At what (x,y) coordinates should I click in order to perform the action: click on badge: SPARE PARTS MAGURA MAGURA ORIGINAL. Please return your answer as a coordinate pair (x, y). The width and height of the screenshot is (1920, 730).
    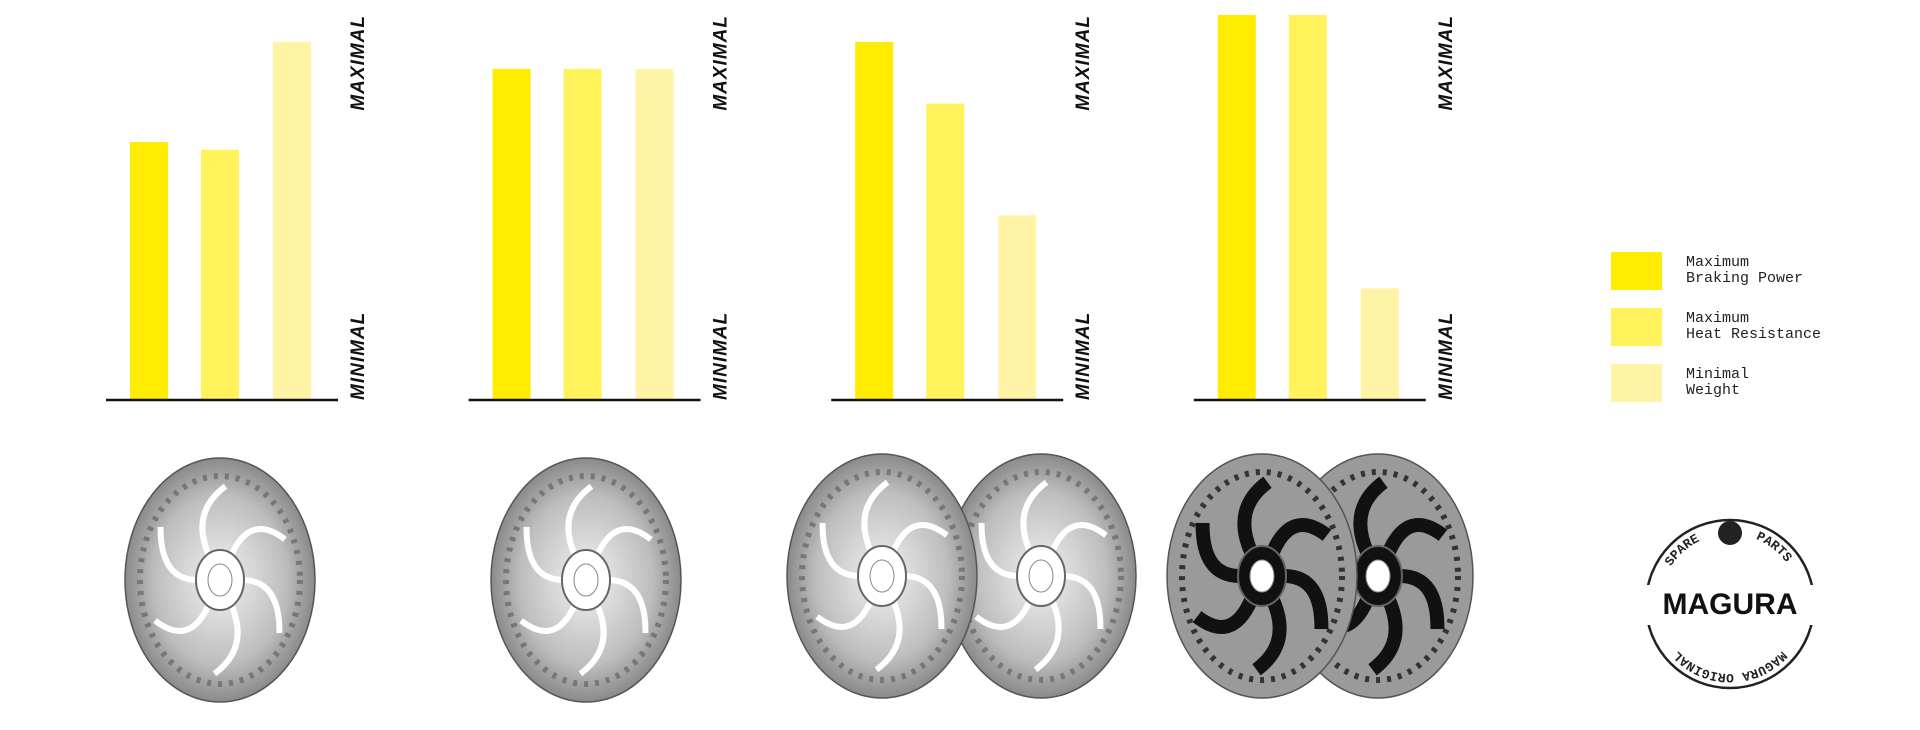
    Looking at the image, I should click on (1730, 604).